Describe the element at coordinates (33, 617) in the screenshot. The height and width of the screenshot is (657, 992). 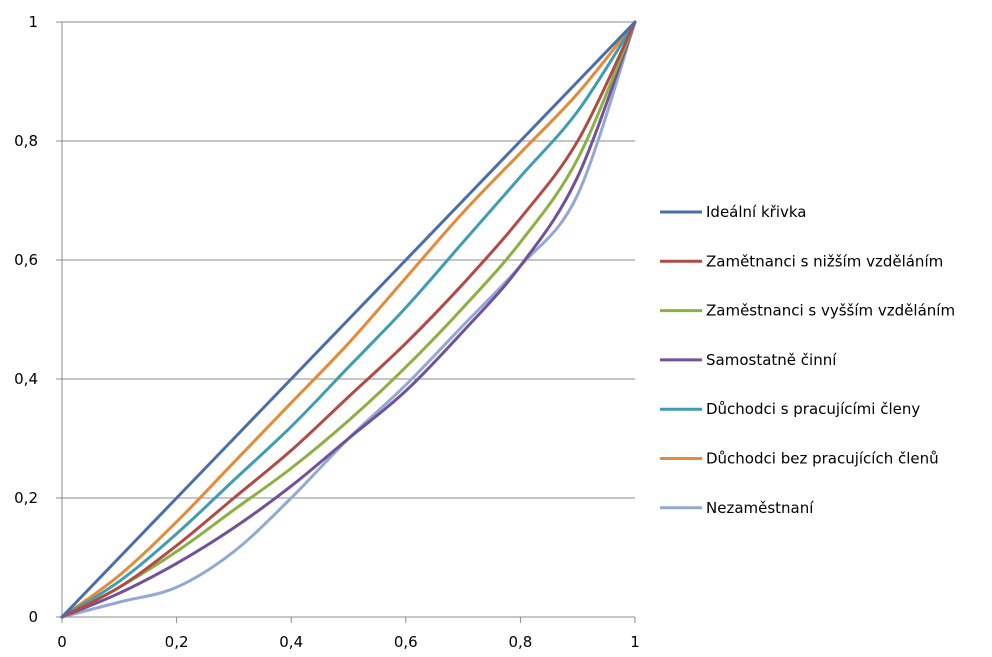
I see `y-tick-label: 0` at that location.